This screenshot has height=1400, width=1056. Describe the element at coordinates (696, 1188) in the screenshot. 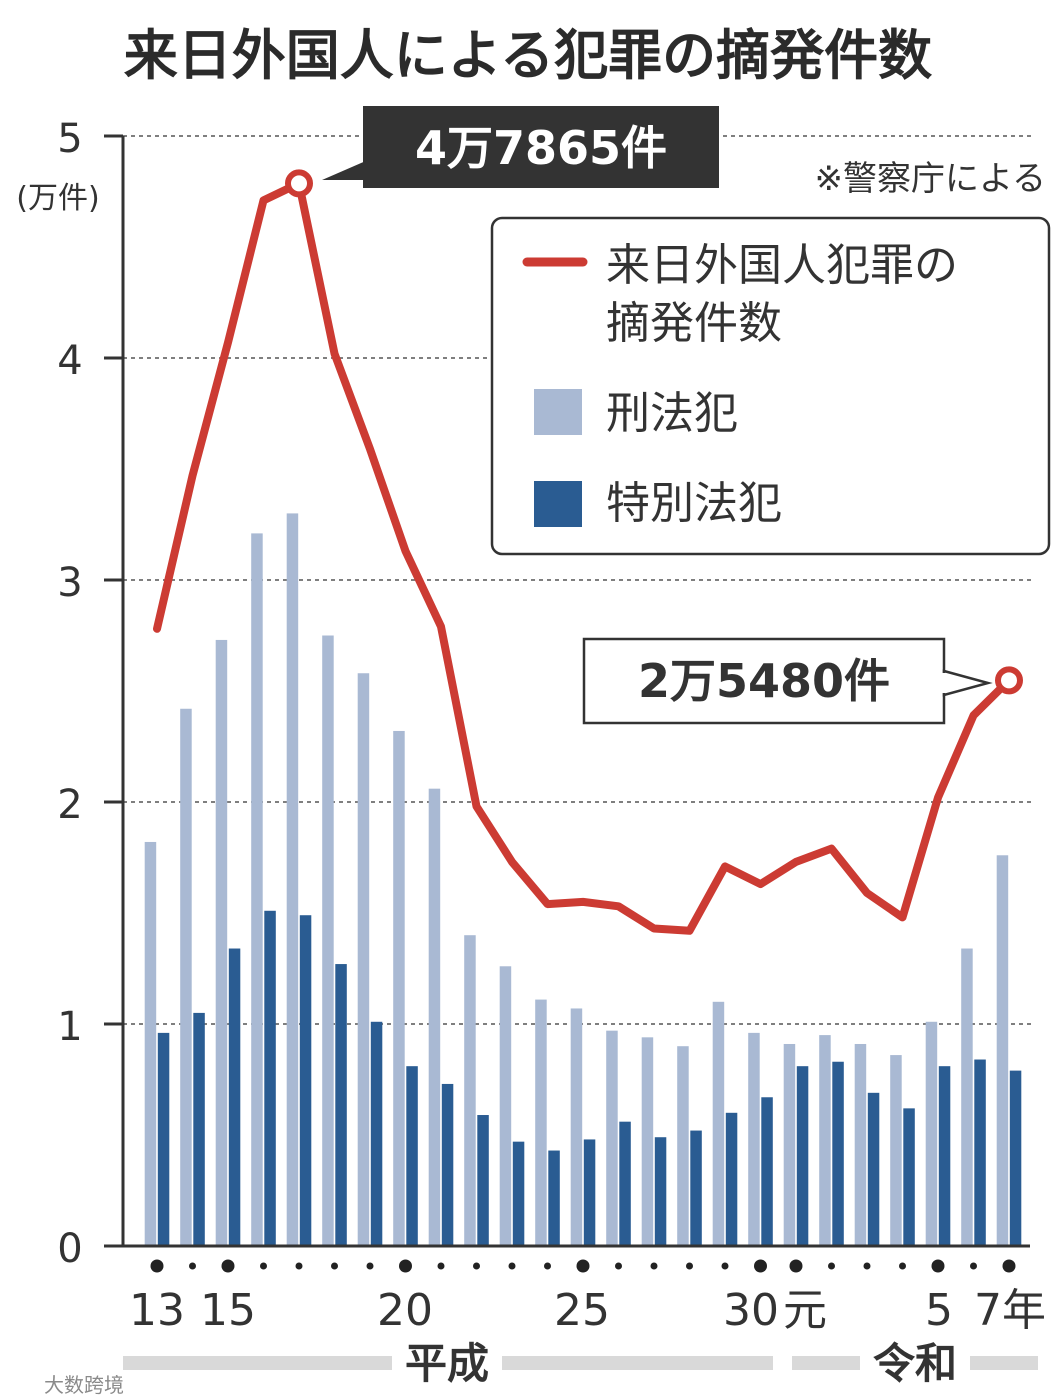

I see `bar-special-平成28` at that location.